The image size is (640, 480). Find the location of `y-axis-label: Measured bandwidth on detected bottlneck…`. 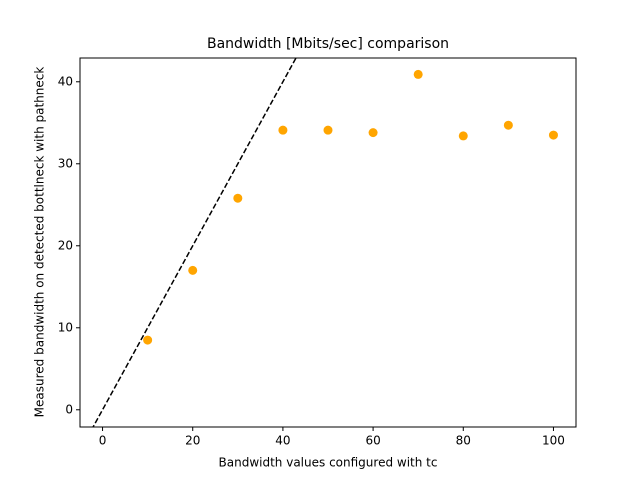

y-axis-label: Measured bandwidth on detected bottlneck… is located at coordinates (40, 242).